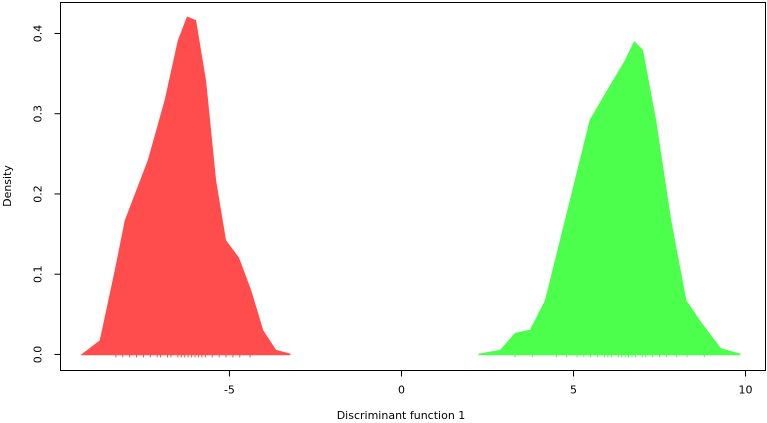  What do you see at coordinates (401, 415) in the screenshot?
I see `x-axis-label: Discriminant function 1` at bounding box center [401, 415].